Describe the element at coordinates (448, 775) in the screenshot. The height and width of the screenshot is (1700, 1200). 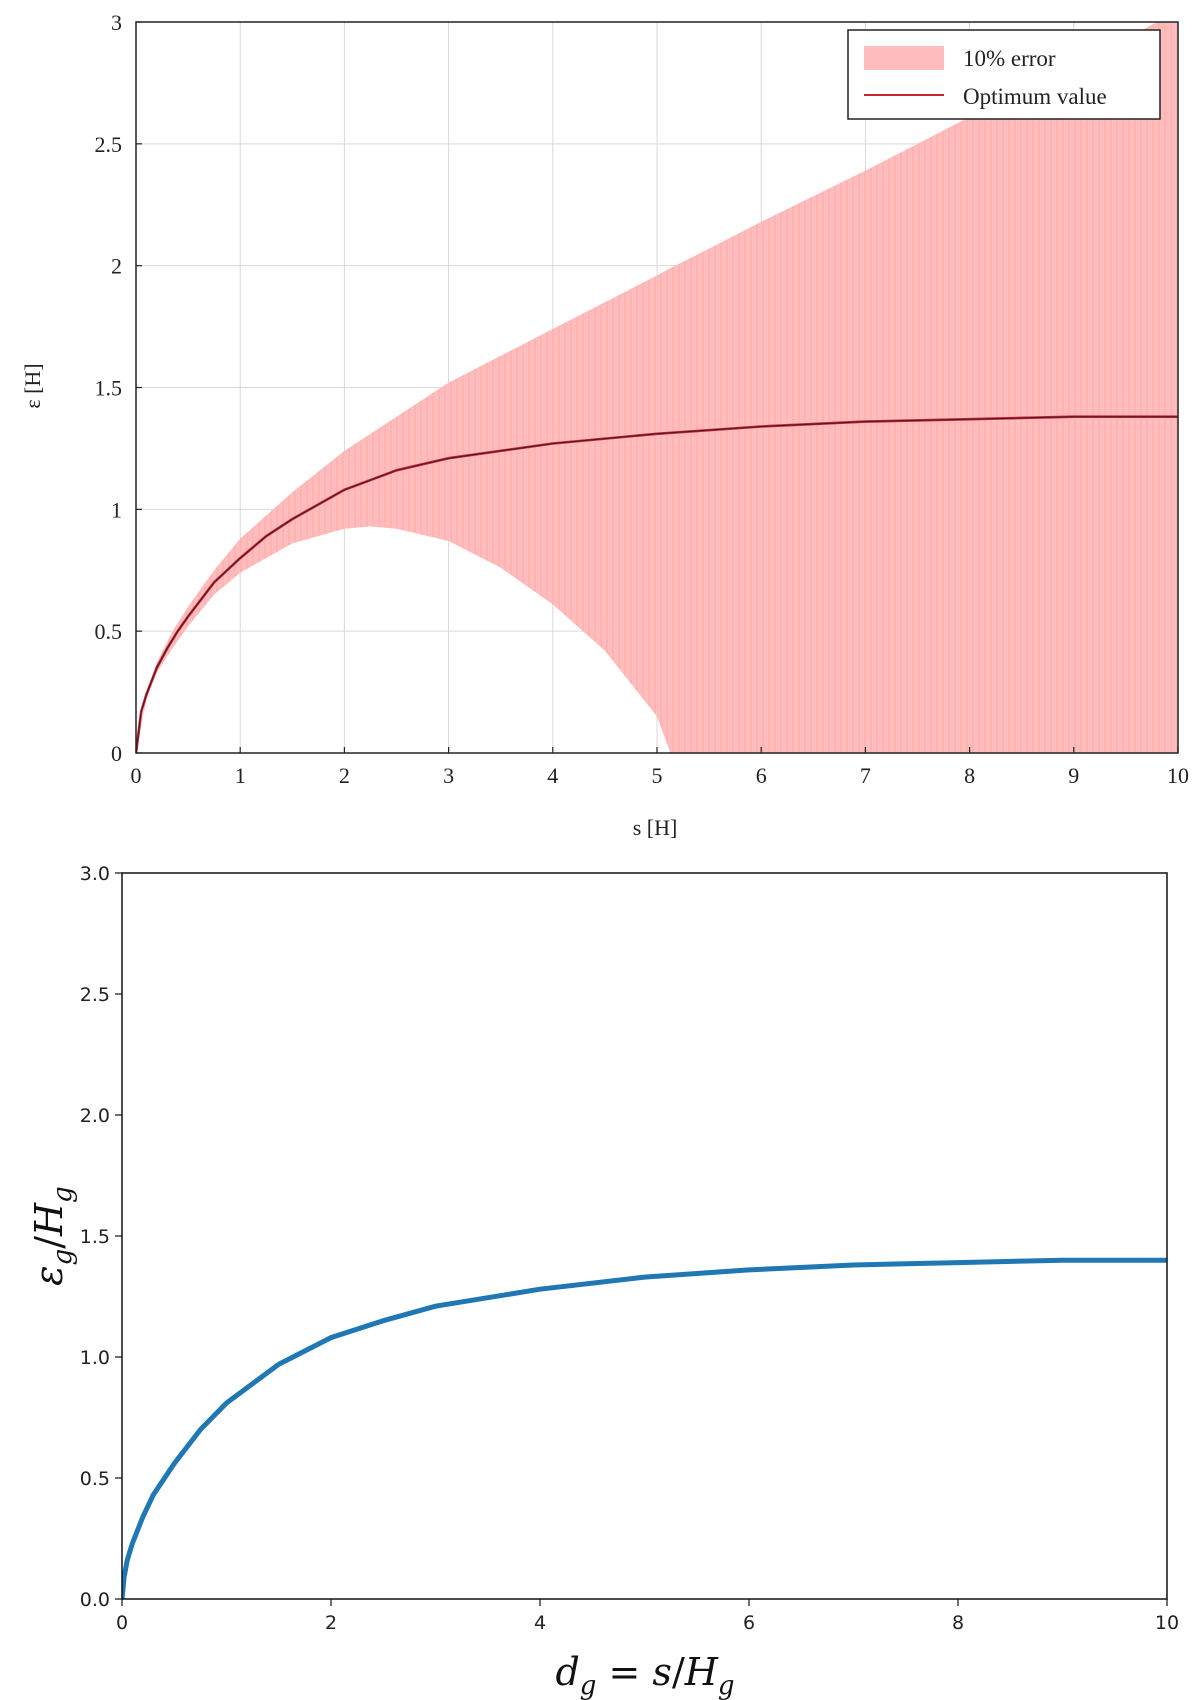
I see `top-x-tick-label: 3` at that location.